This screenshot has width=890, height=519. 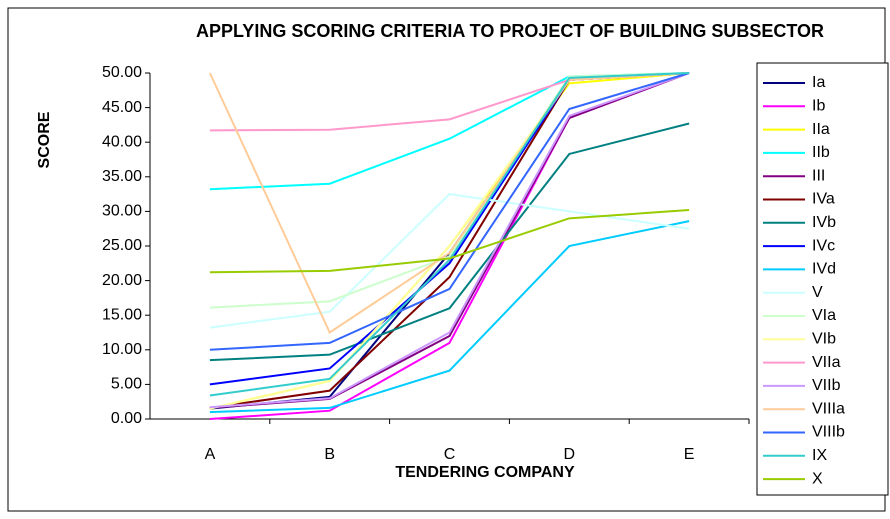 I want to click on legend-label: IIb, so click(x=821, y=152).